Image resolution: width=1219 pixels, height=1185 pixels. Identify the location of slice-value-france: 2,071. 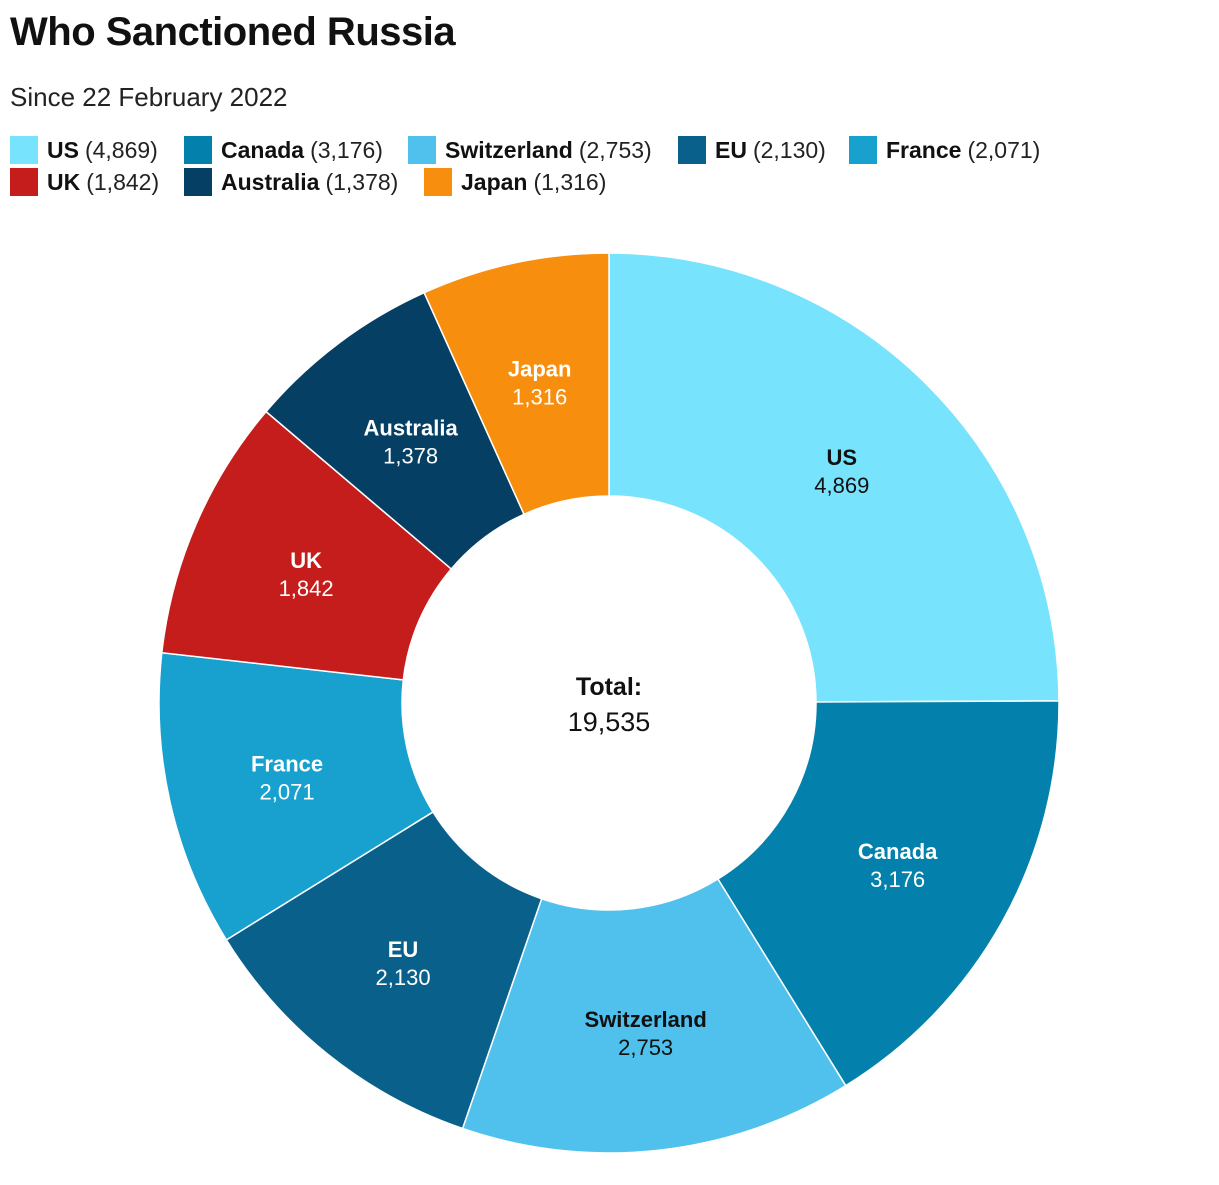
(287, 791).